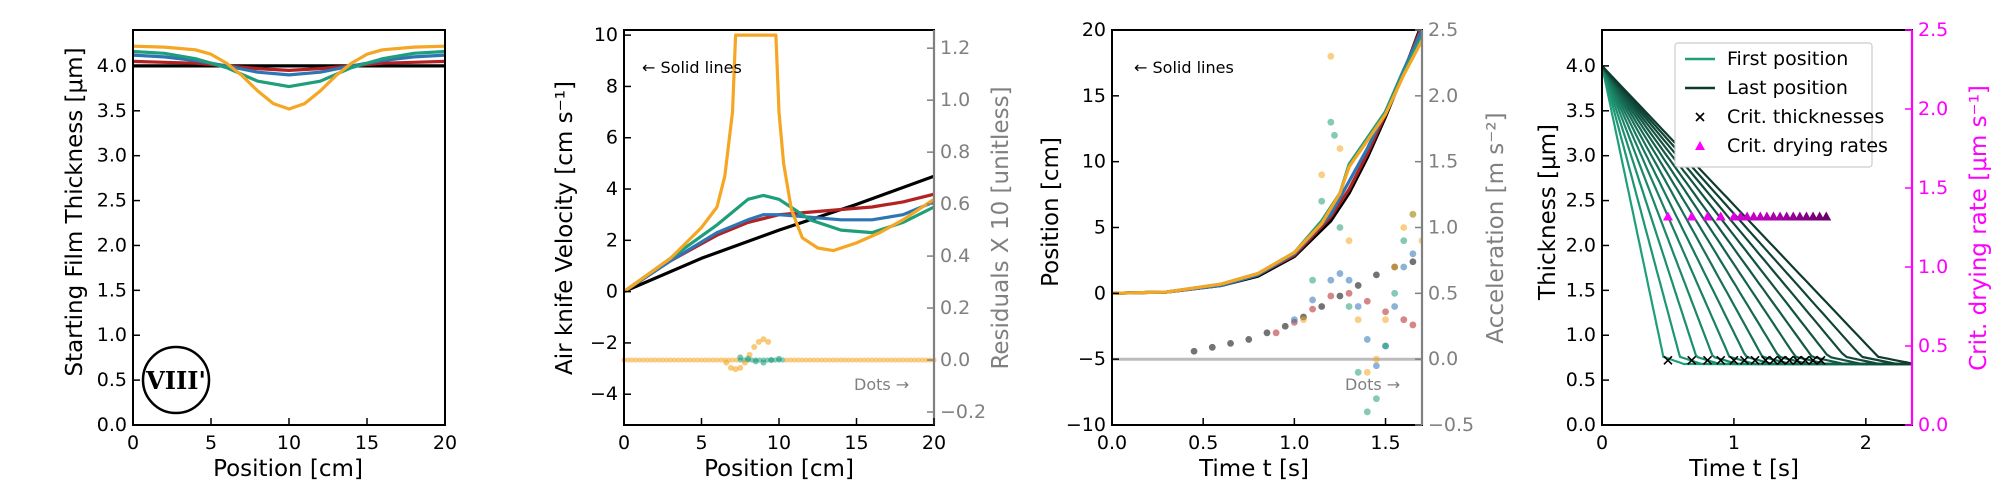  Describe the element at coordinates (1979, 228) in the screenshot. I see `y2-axis-label: Crit. drying rate [μm s⁻¹]` at that location.